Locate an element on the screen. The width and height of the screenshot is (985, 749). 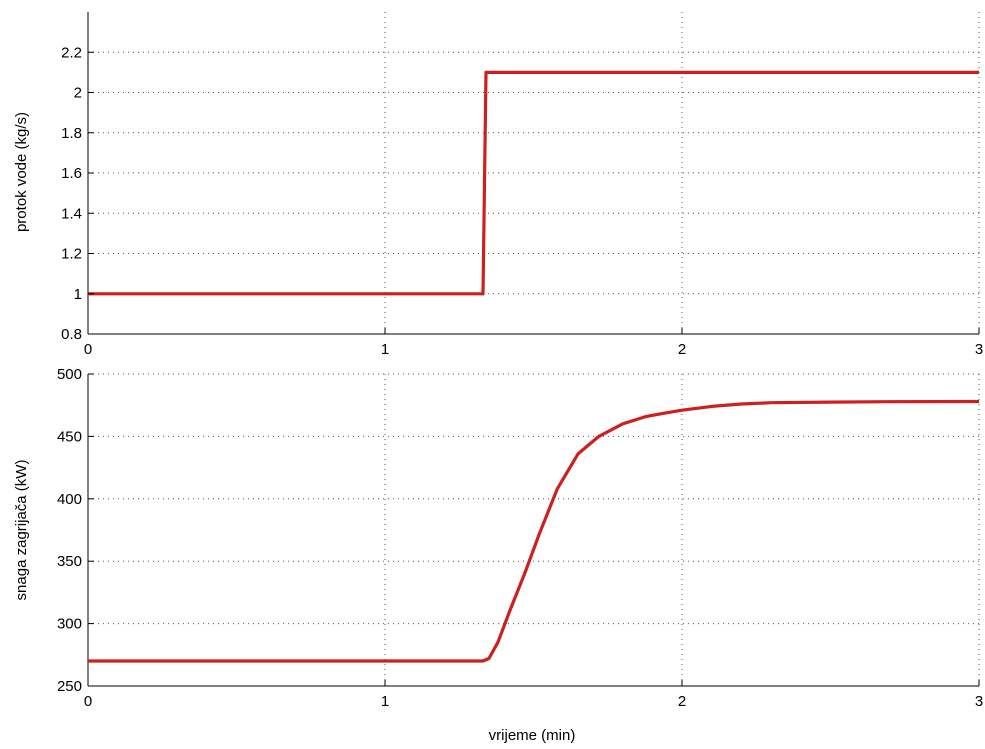
flow-chart-y-tick-label: 1 is located at coordinates (78, 294).